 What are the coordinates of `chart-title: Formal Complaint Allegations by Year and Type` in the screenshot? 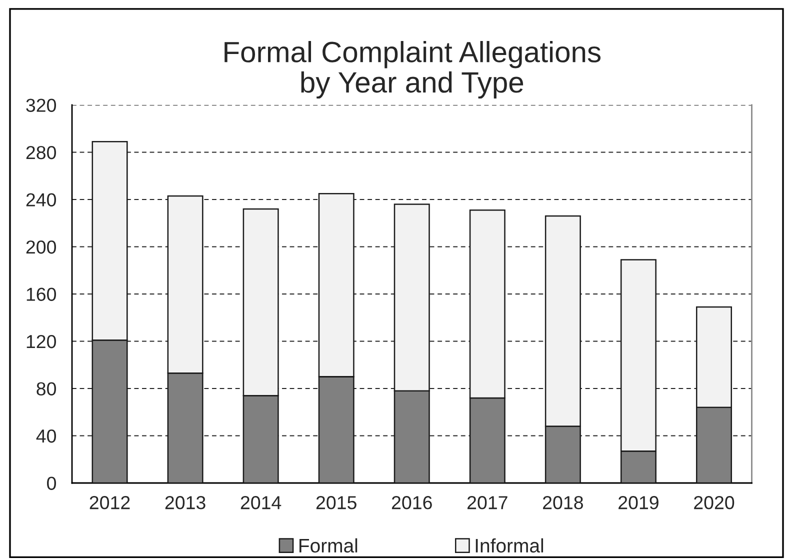 It's located at (412, 70).